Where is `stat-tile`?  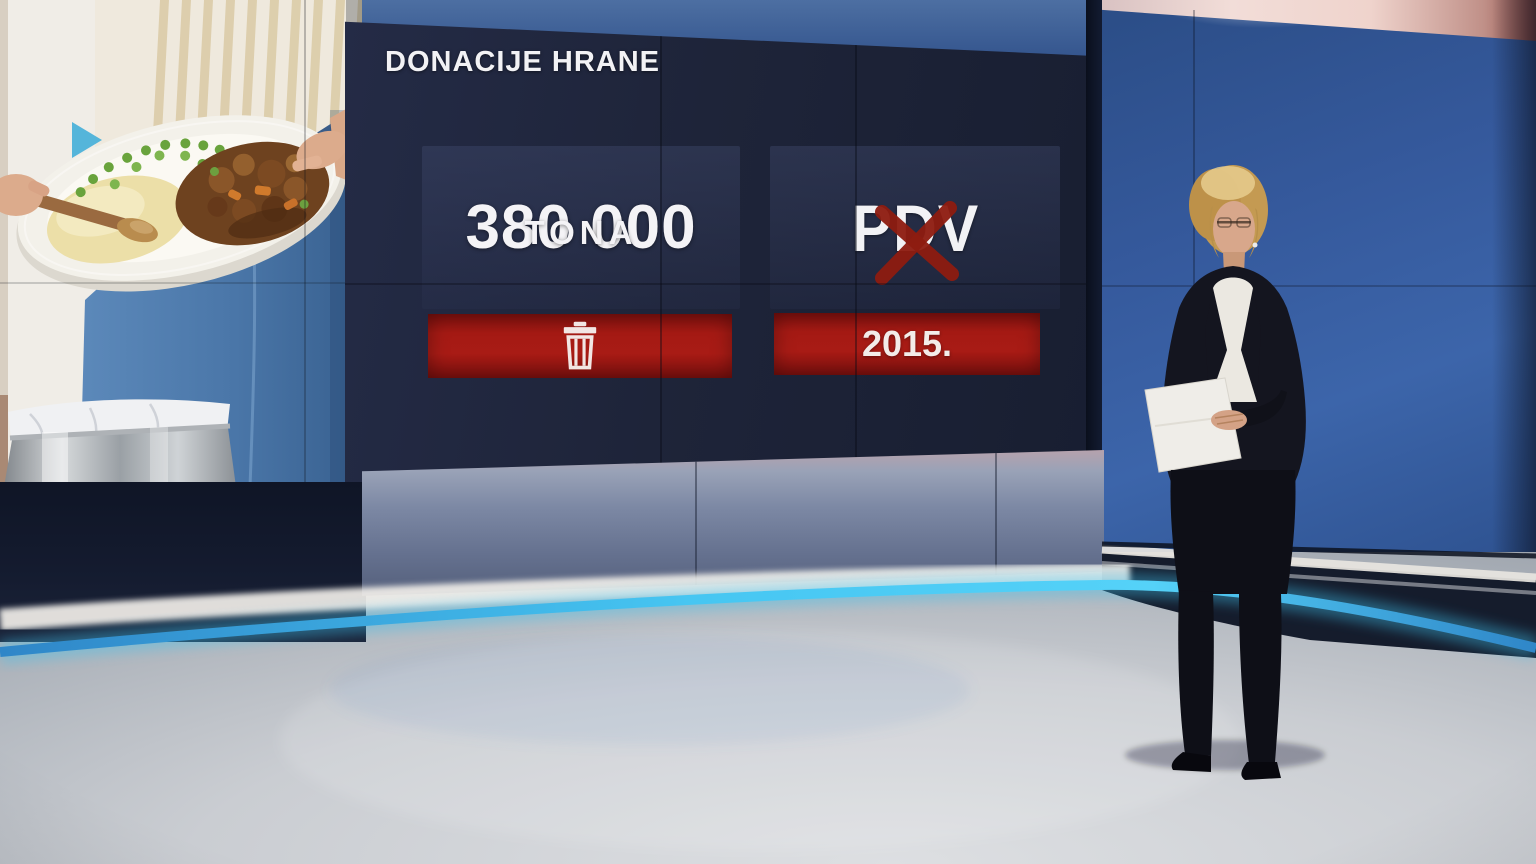
stat-tile is located at coordinates (581, 227).